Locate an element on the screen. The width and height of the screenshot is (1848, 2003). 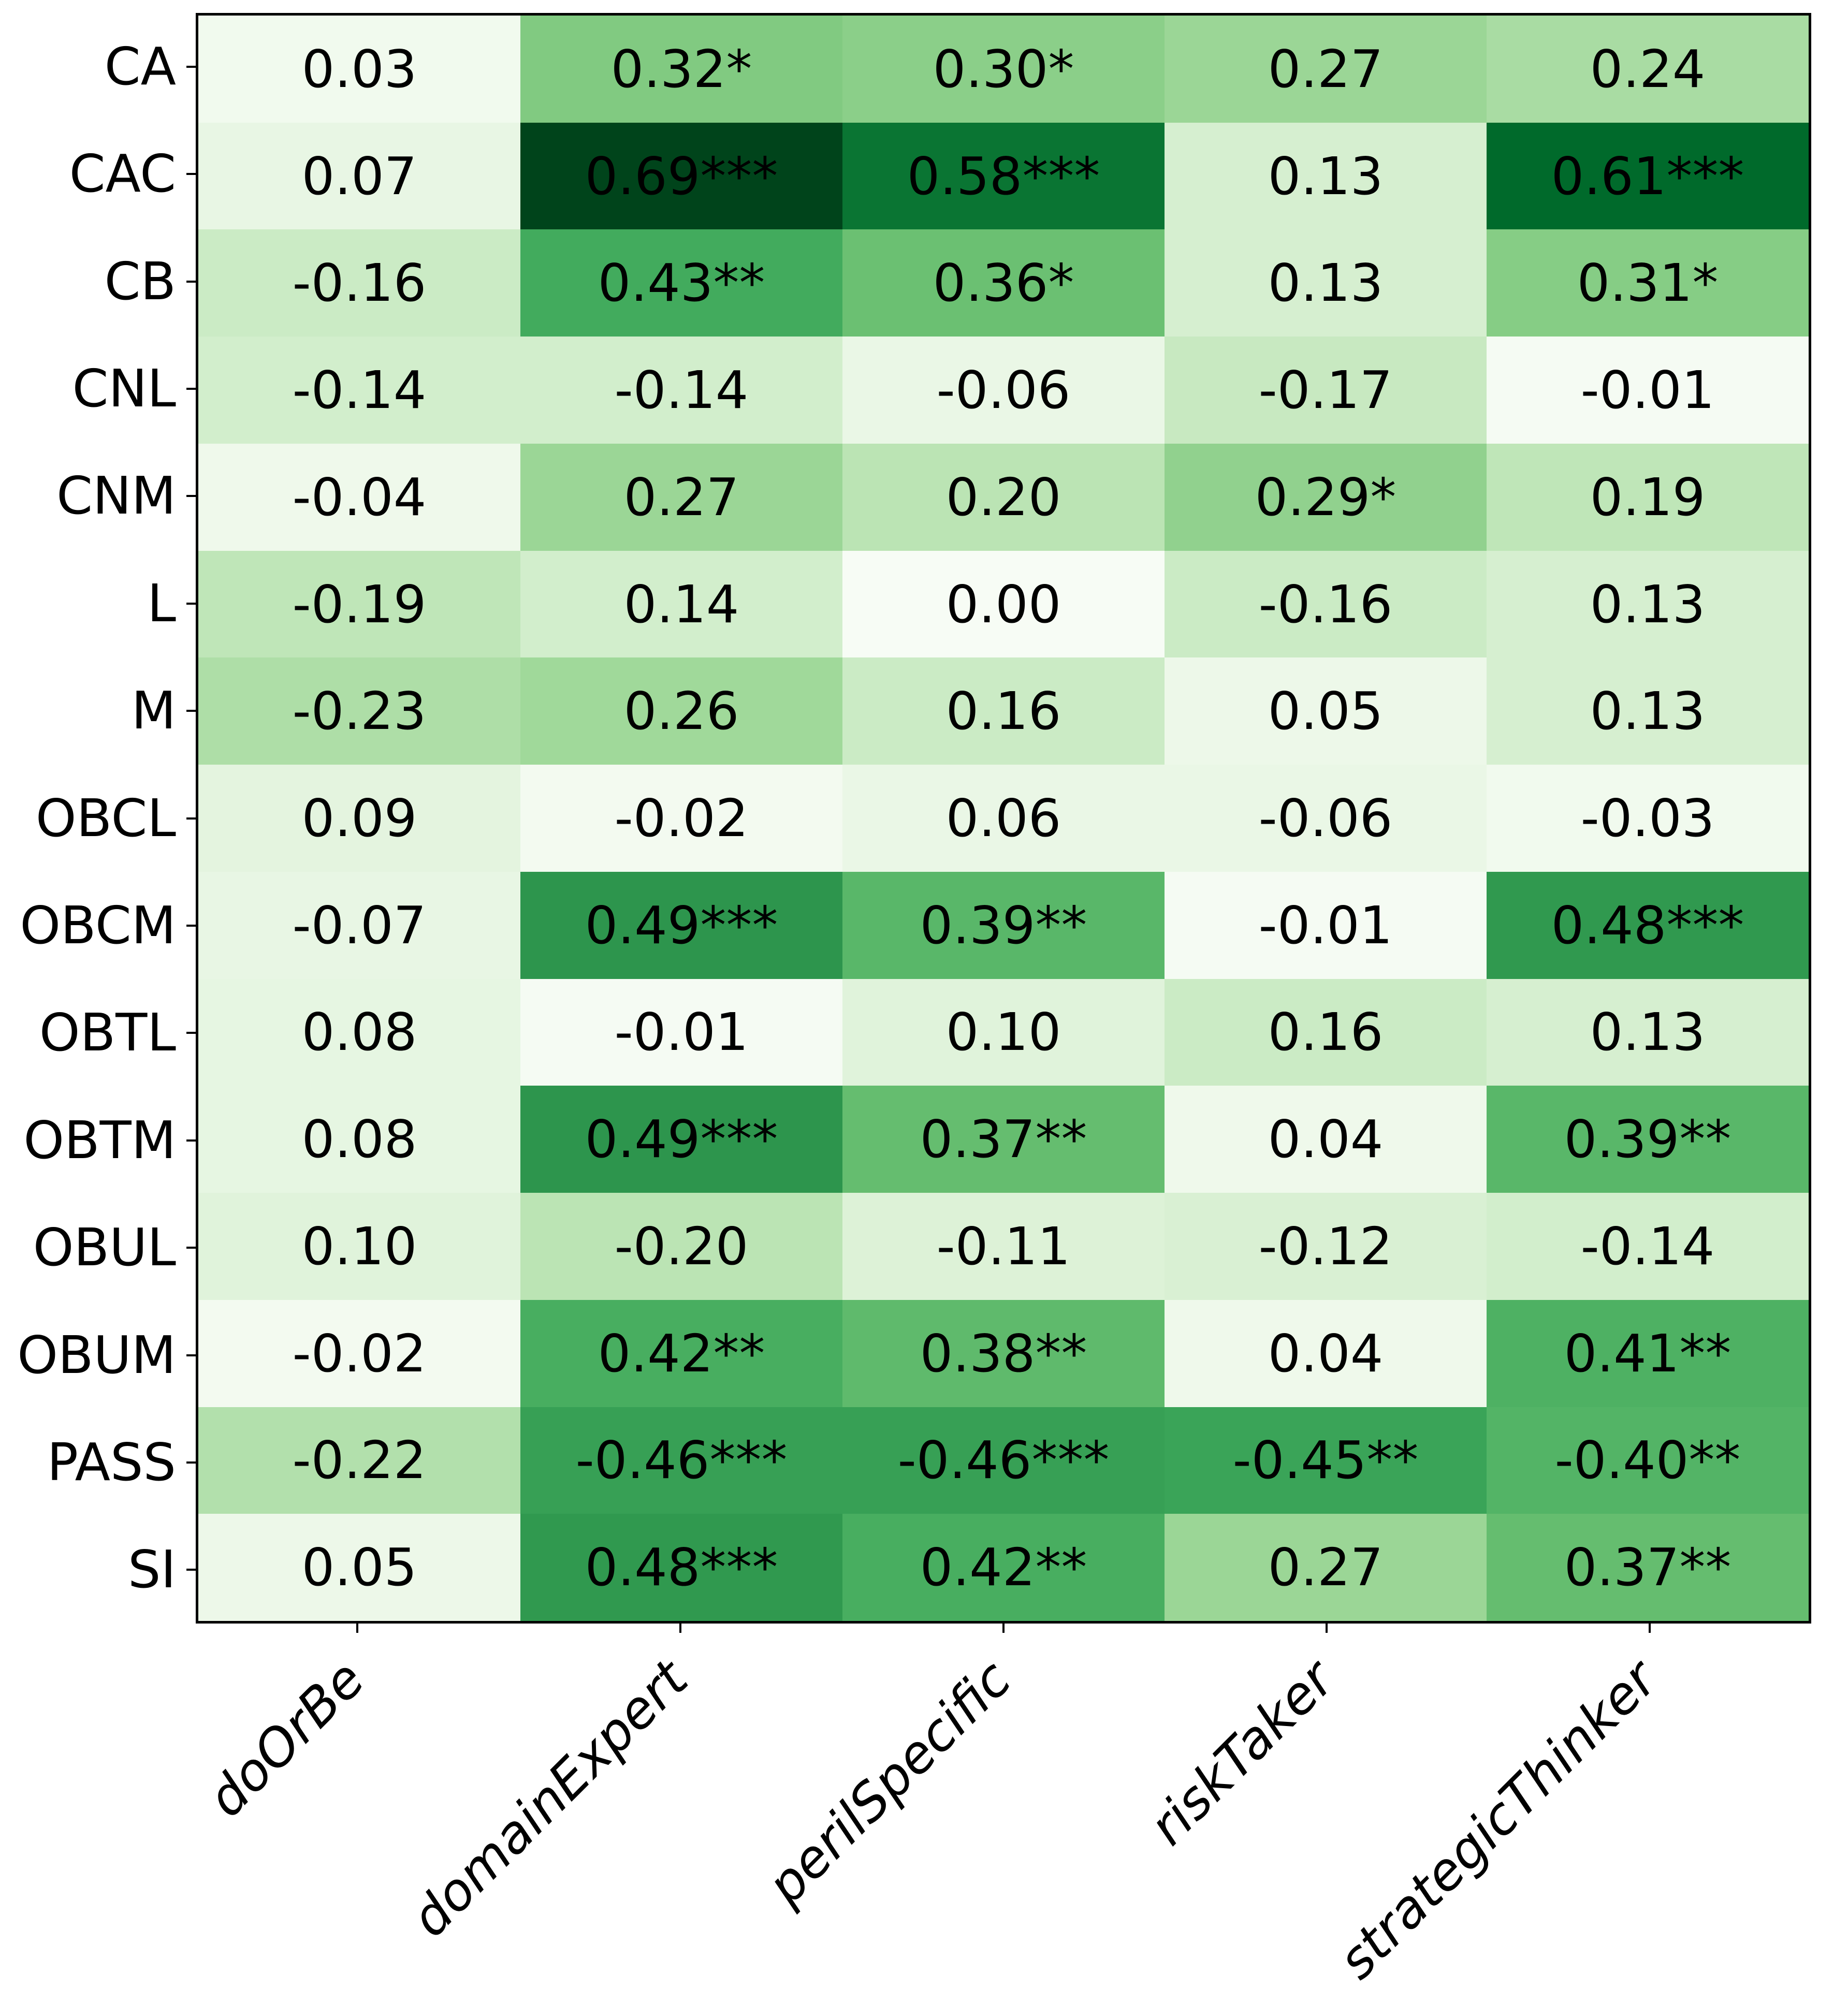
cell-value: 0.49*** is located at coordinates (681, 925).